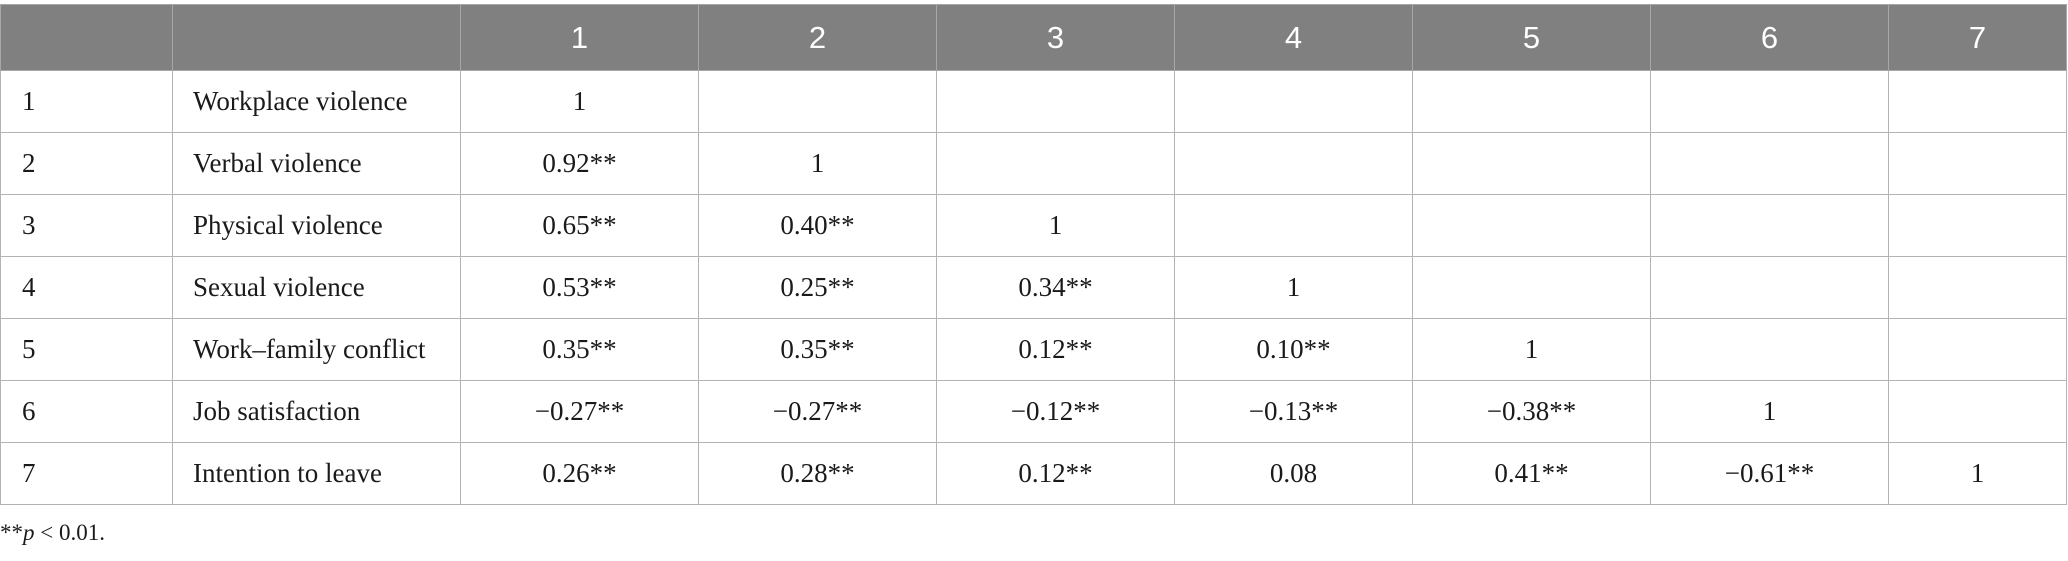 The width and height of the screenshot is (2068, 561). Describe the element at coordinates (11, 532) in the screenshot. I see `footnote-stars: **` at that location.